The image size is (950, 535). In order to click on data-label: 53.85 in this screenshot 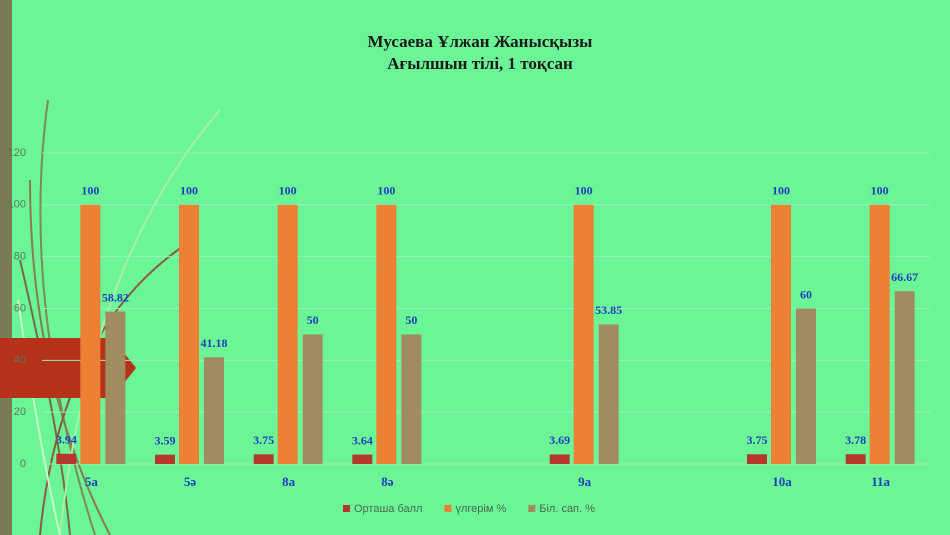, I will do `click(608, 310)`.